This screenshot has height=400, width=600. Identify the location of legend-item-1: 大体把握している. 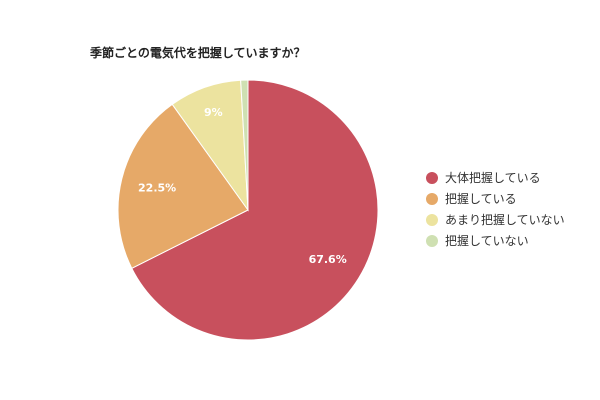
(483, 177).